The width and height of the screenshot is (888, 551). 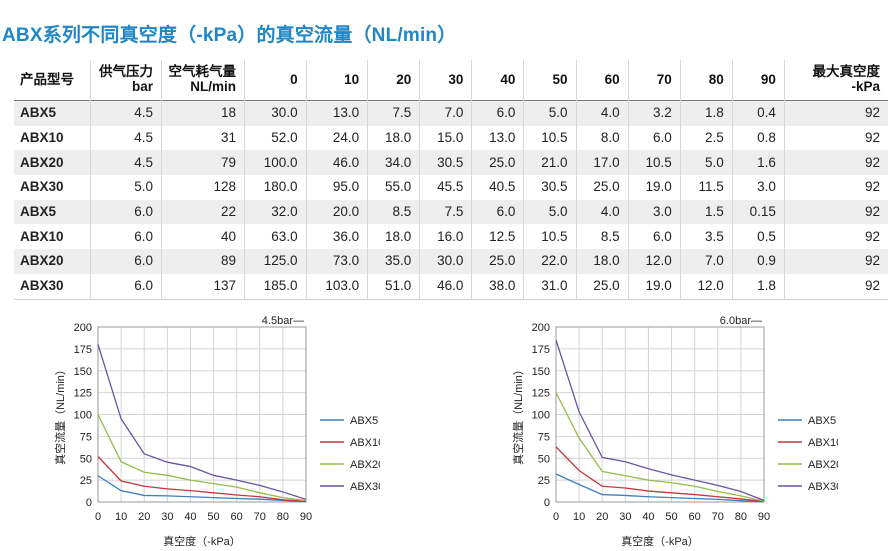 I want to click on header-model: 产品型号, so click(x=47, y=79).